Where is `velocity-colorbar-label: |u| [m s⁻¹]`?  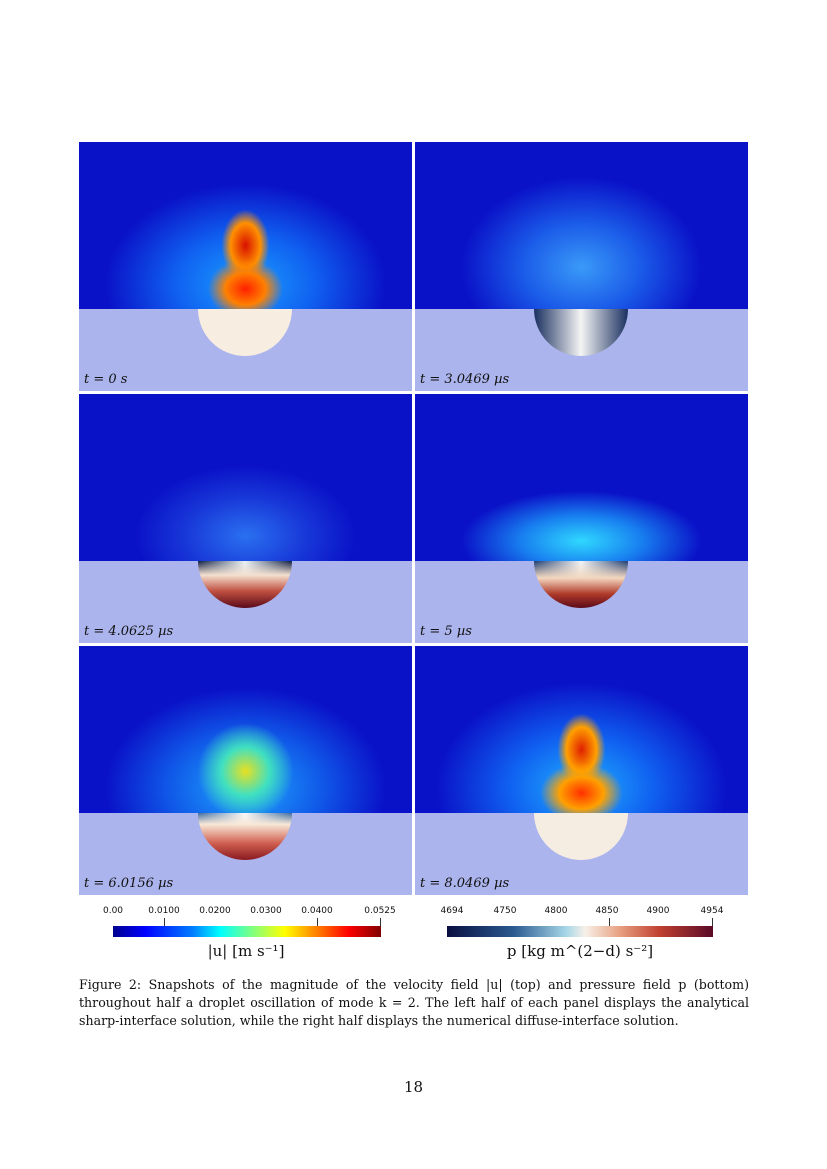
velocity-colorbar-label: |u| [m s⁻¹] is located at coordinates (246, 951).